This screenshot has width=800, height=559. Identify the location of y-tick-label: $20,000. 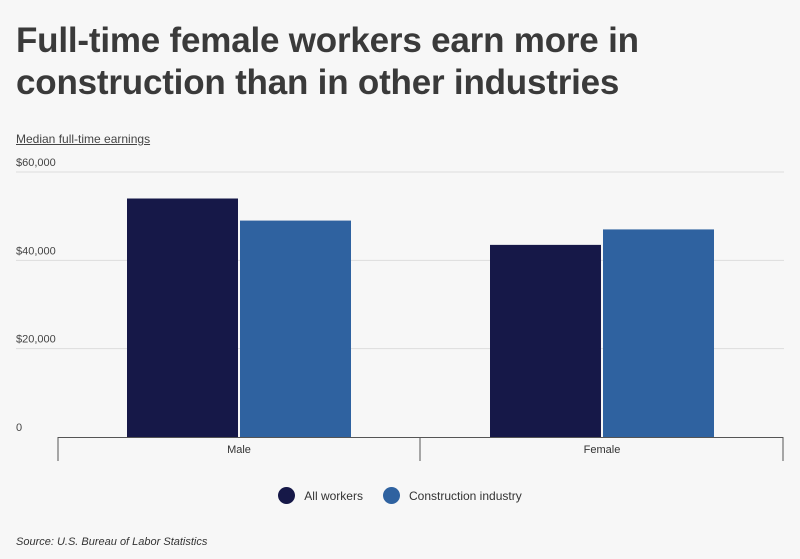
(36, 340).